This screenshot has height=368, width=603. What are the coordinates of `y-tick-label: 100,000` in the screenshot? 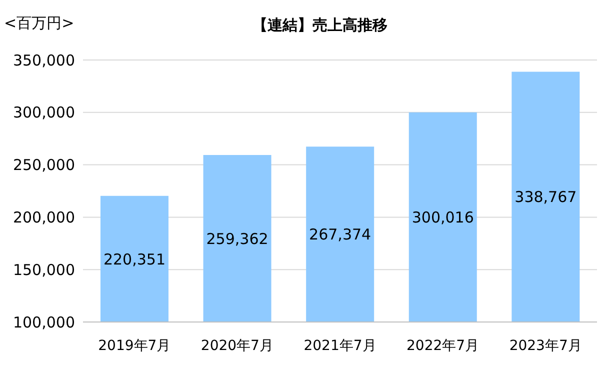 It's located at (43, 322).